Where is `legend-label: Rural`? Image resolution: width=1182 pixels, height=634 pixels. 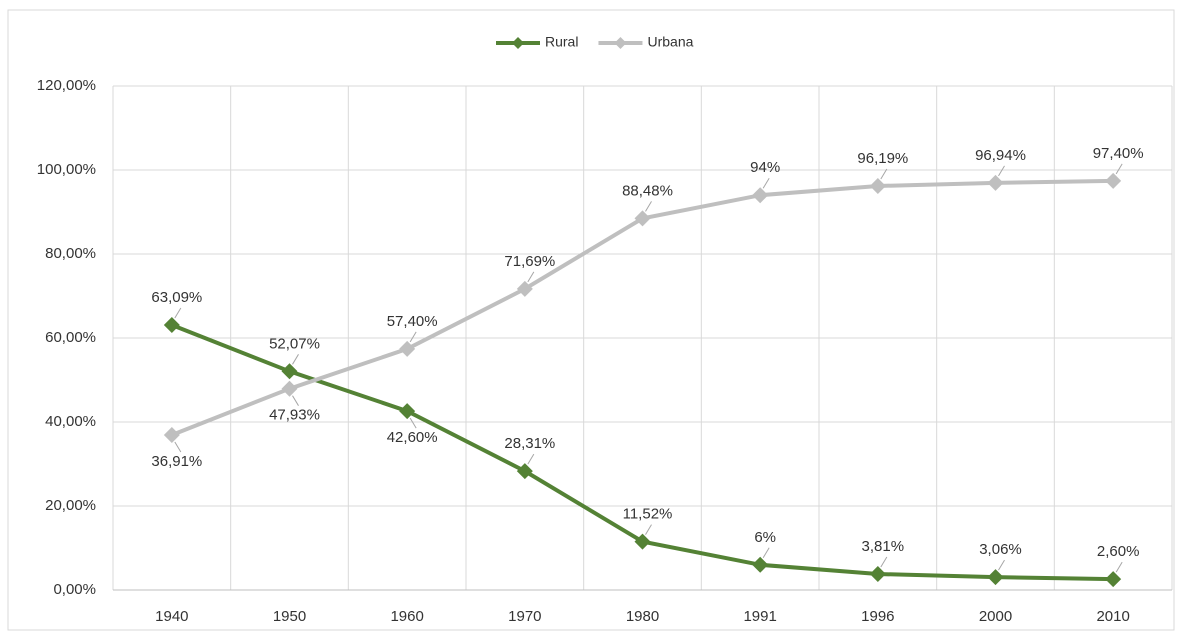 legend-label: Rural is located at coordinates (561, 42).